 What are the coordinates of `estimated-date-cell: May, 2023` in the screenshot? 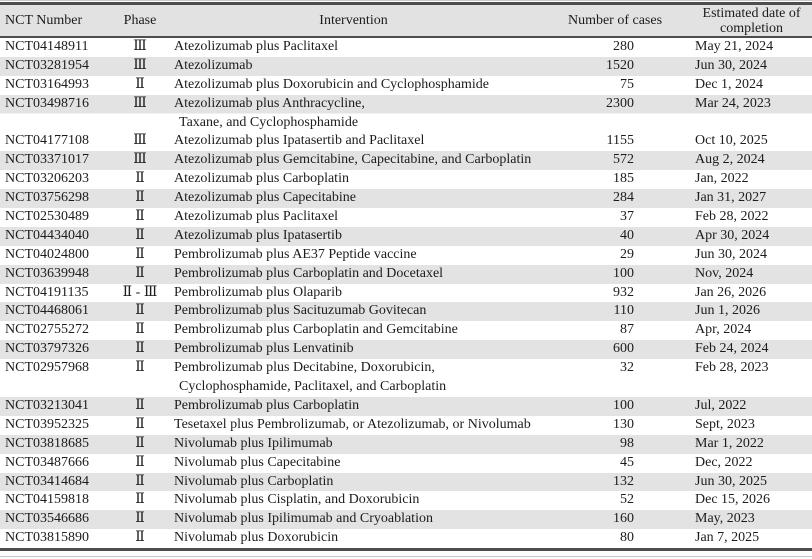 It's located at (725, 519).